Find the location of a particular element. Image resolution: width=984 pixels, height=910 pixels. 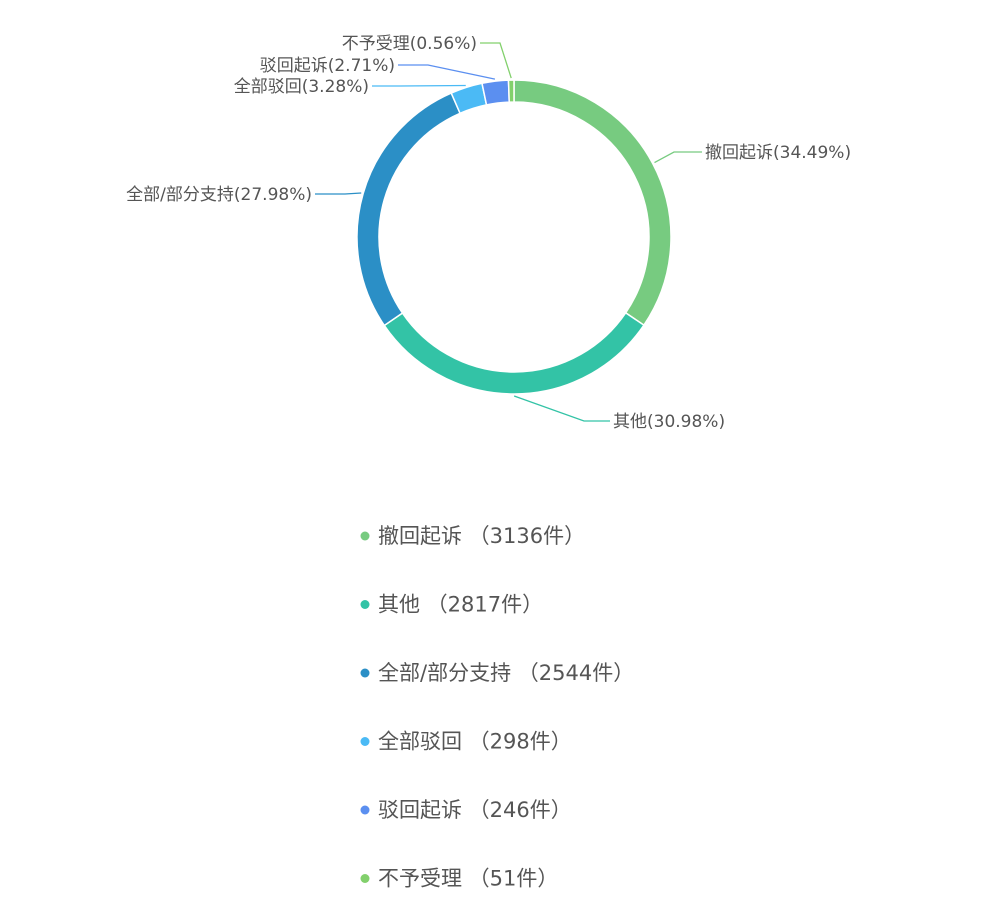

slice-label-1: 撤回起诉(34.49%) is located at coordinates (778, 153).